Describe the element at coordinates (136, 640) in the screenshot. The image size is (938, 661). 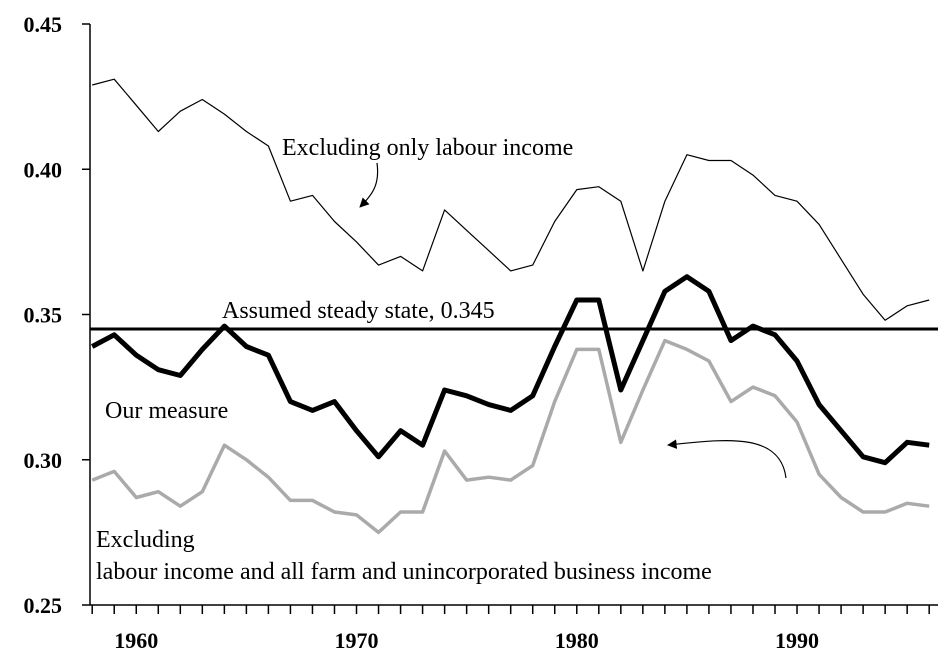
I see `x-tick-label: 1960` at that location.